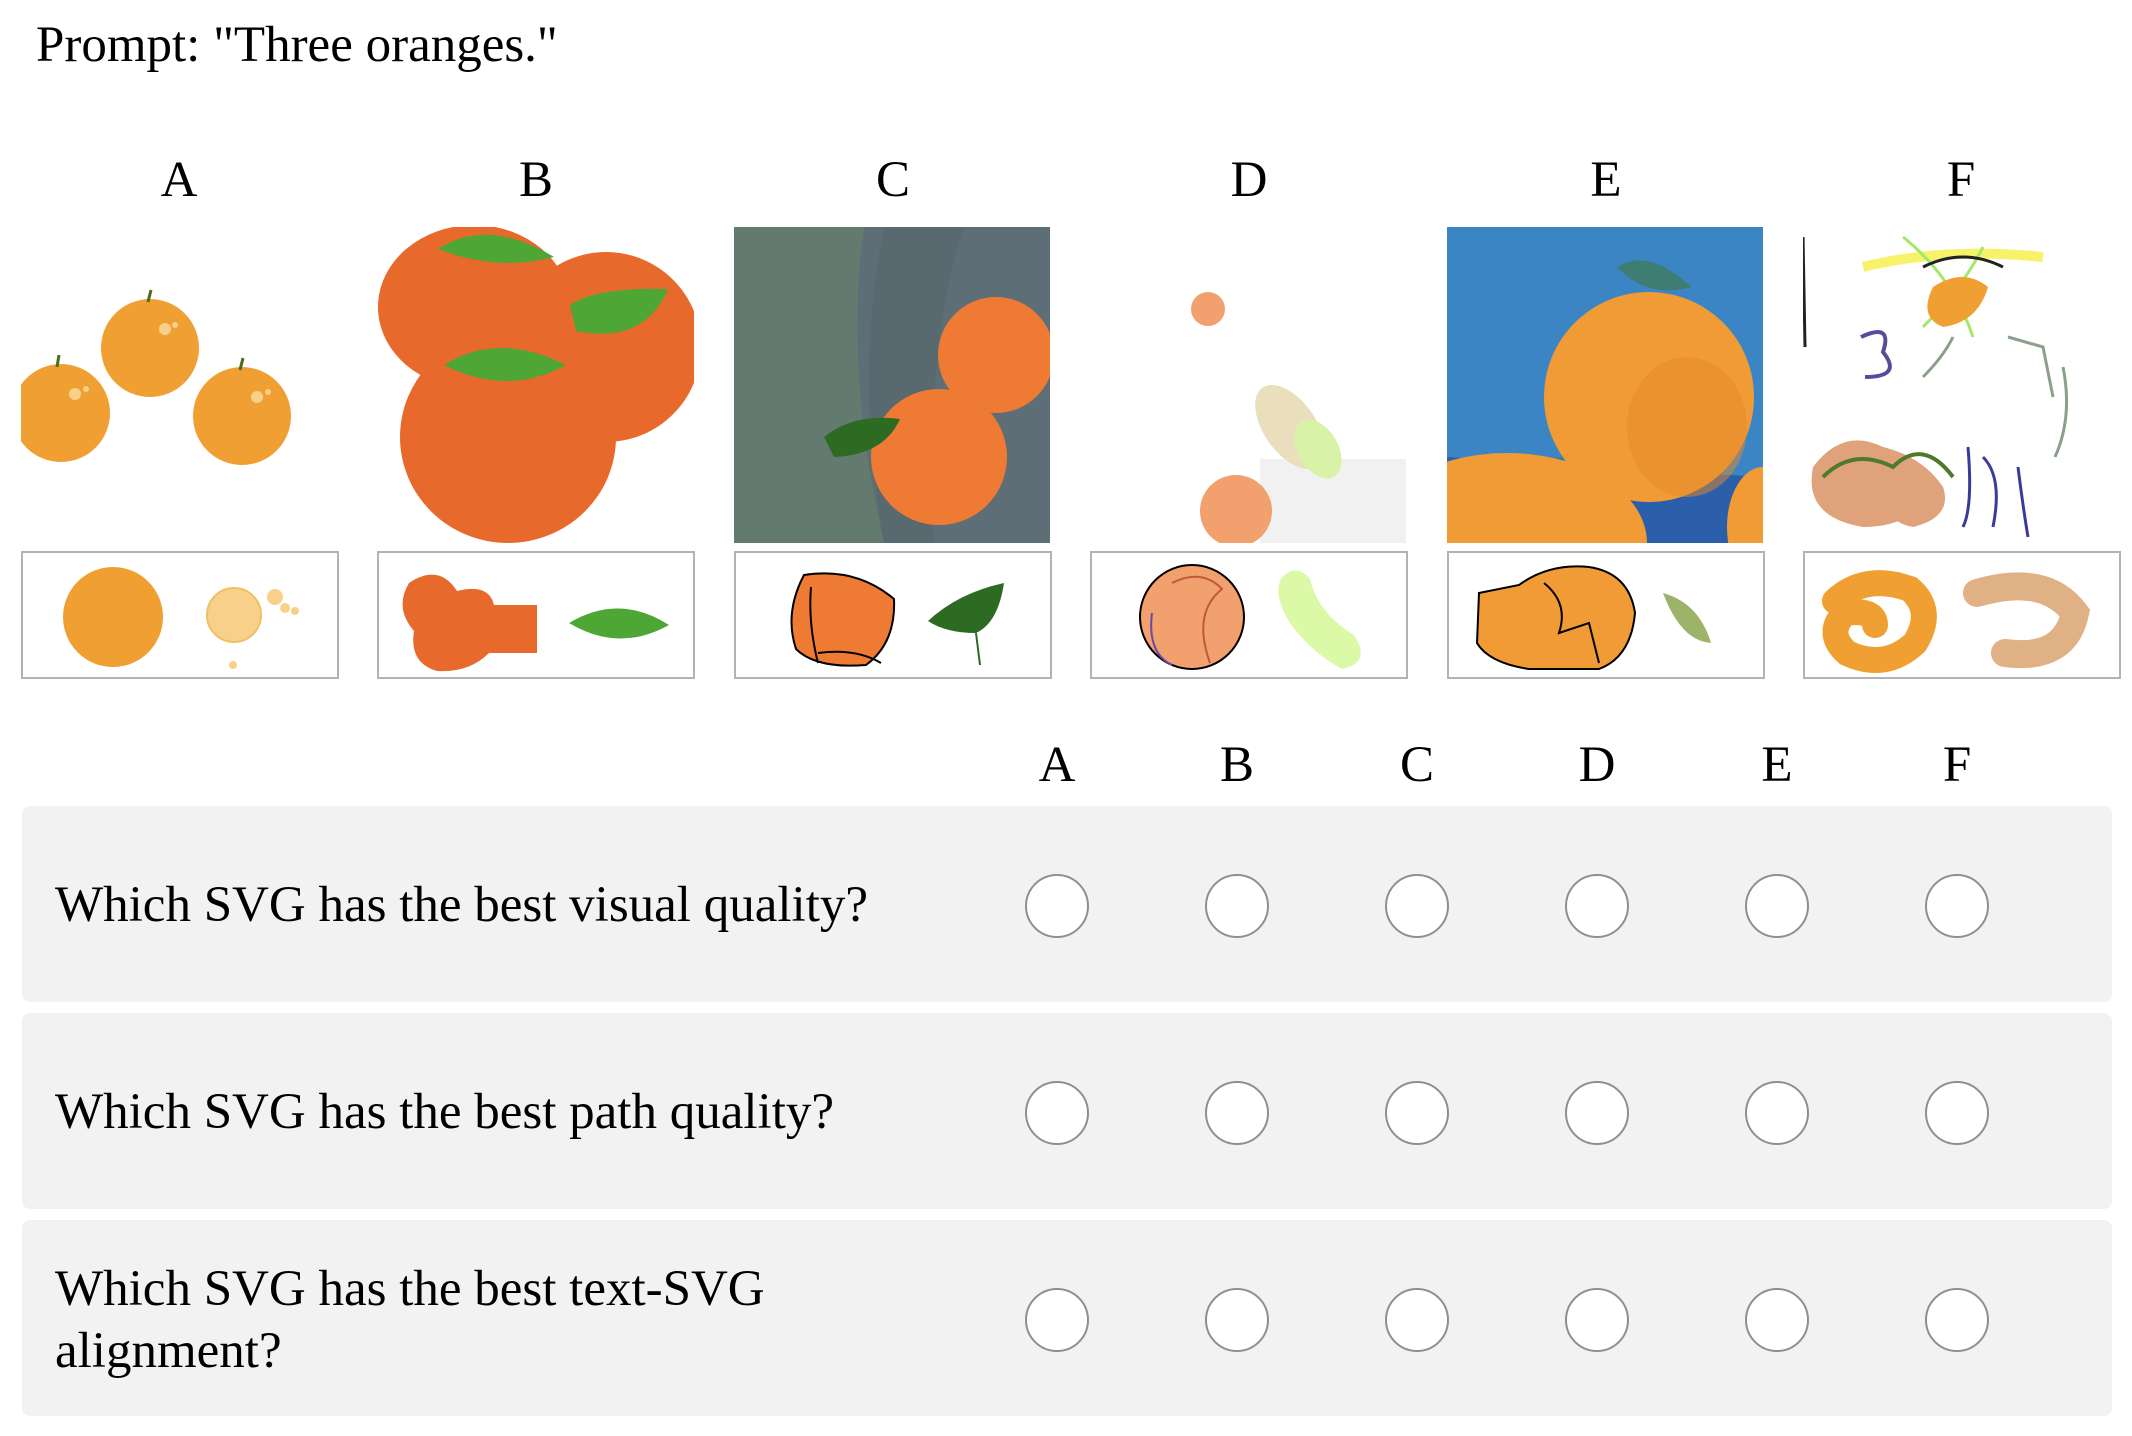 This screenshot has height=1436, width=2132. What do you see at coordinates (1417, 906) in the screenshot?
I see `radio-visual-c` at bounding box center [1417, 906].